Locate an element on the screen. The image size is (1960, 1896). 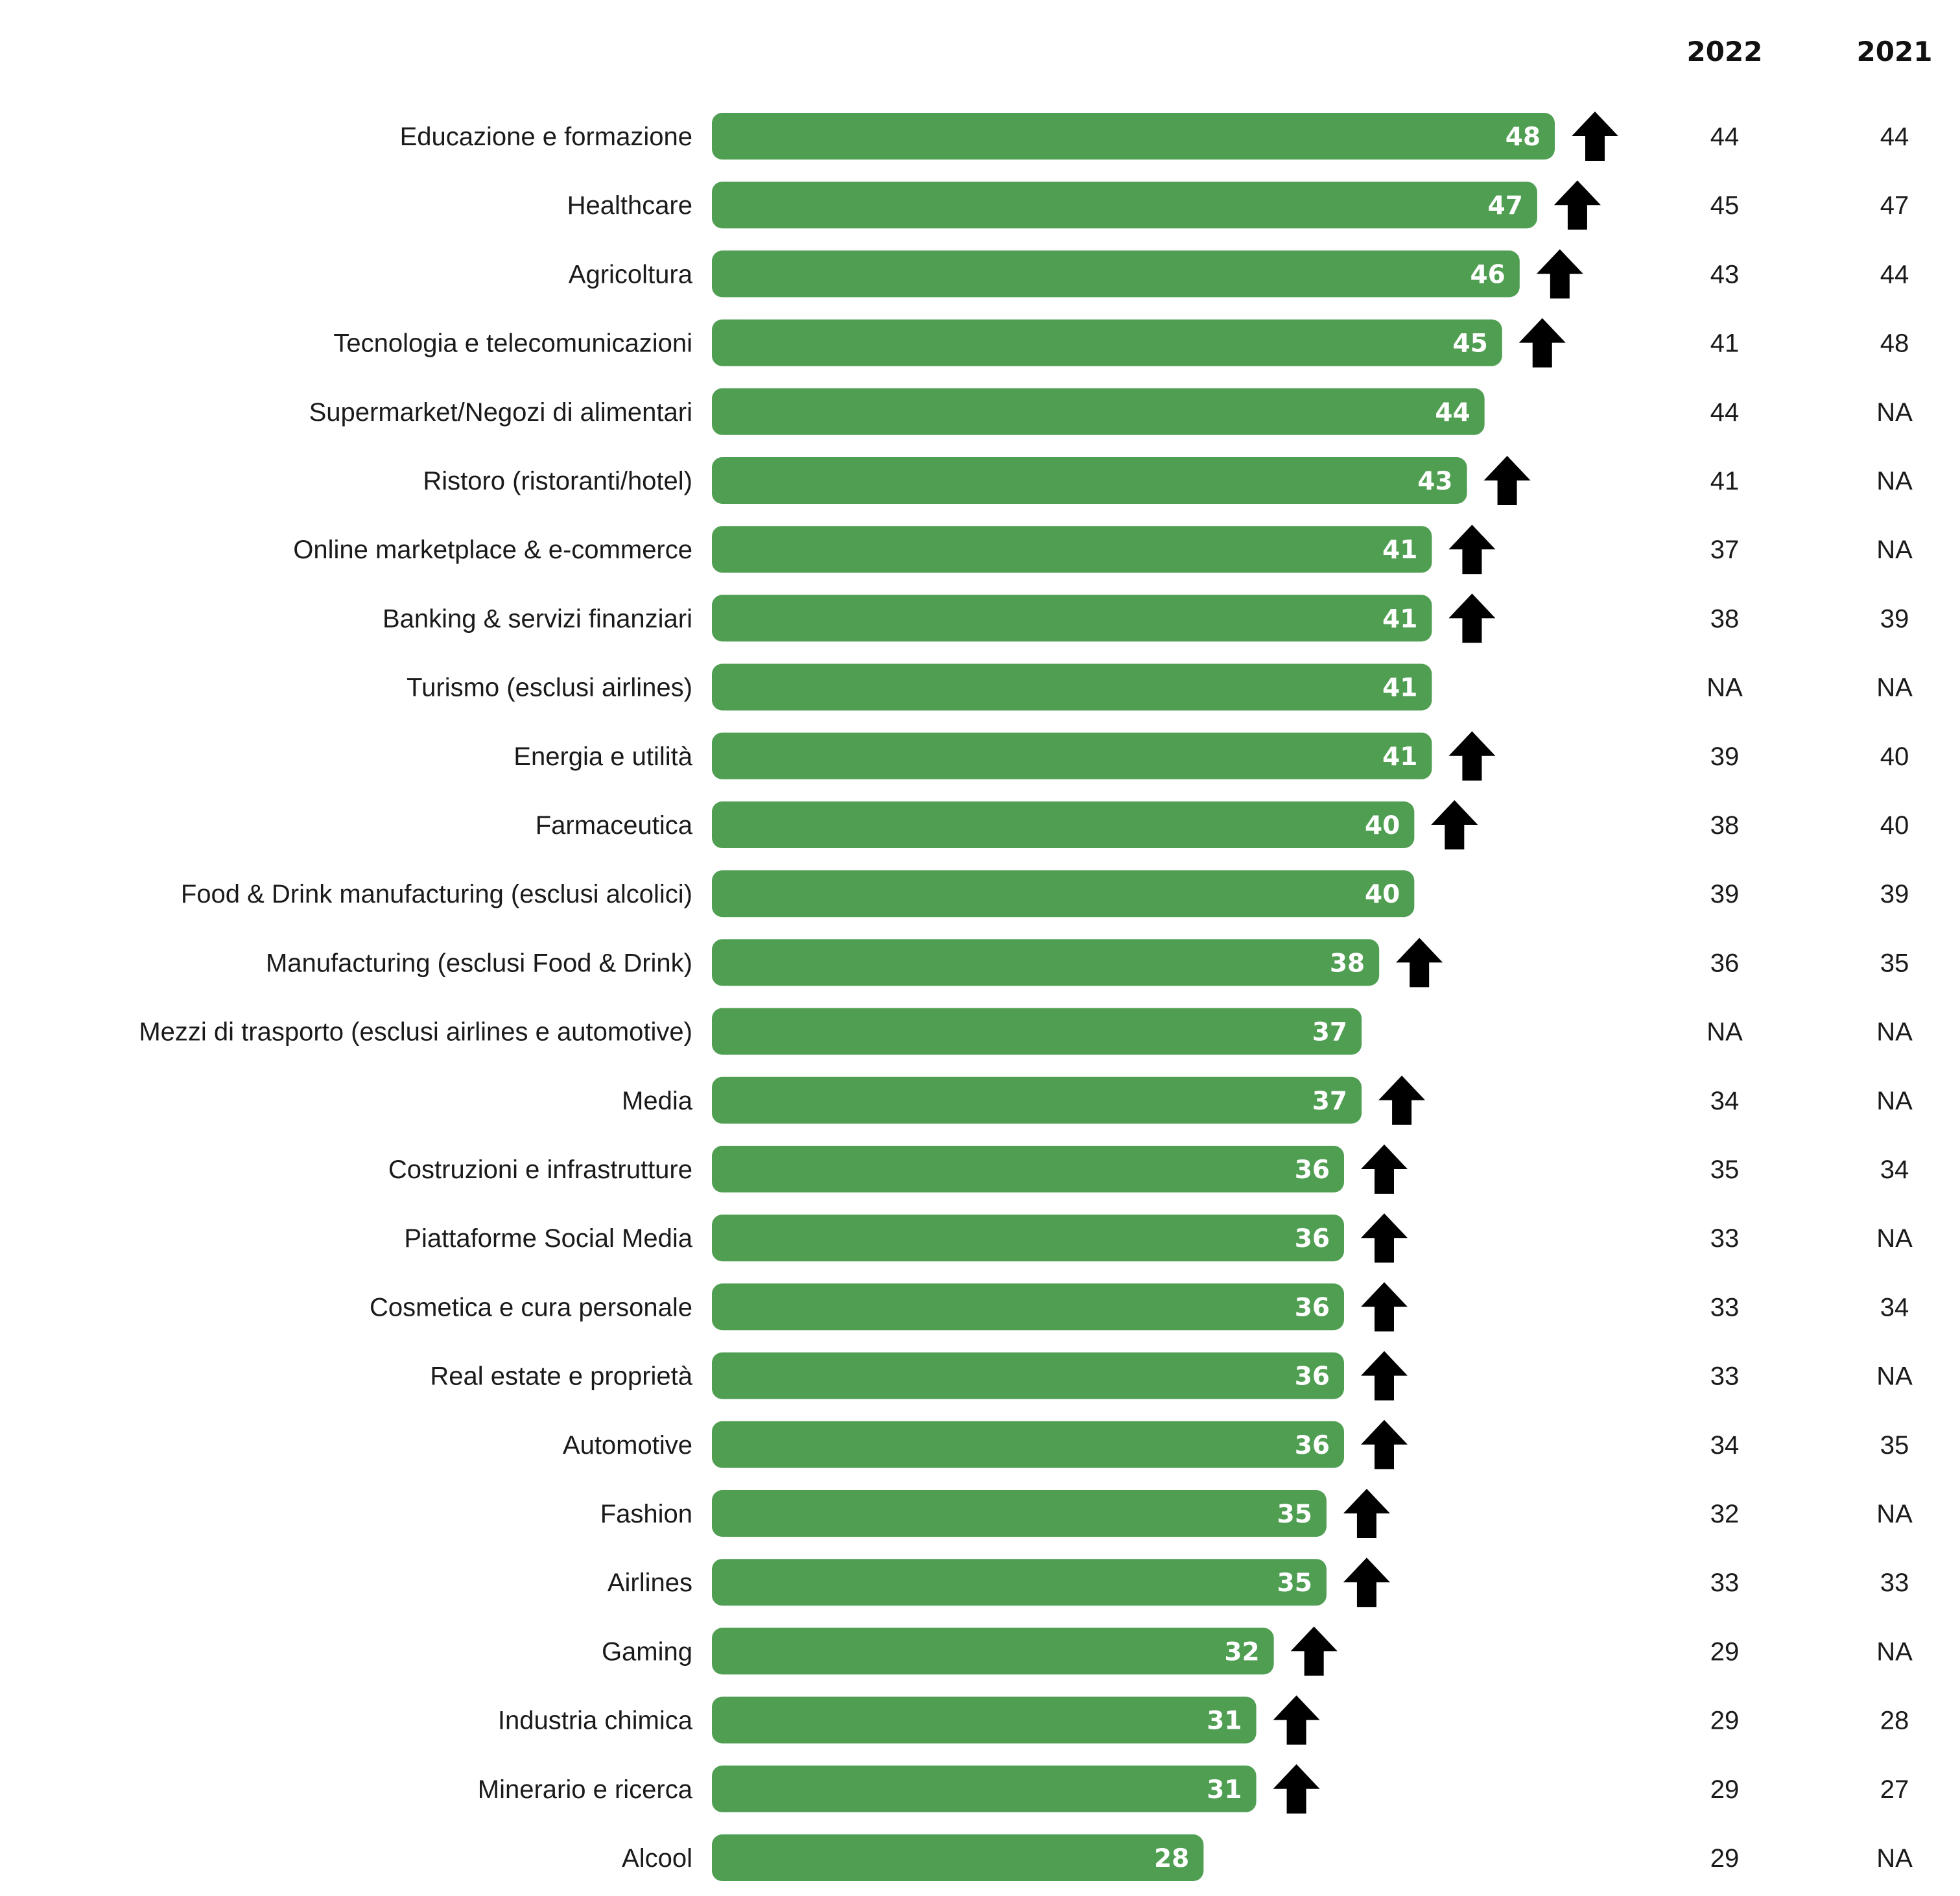
category-label: Healthcare is located at coordinates (629, 205).